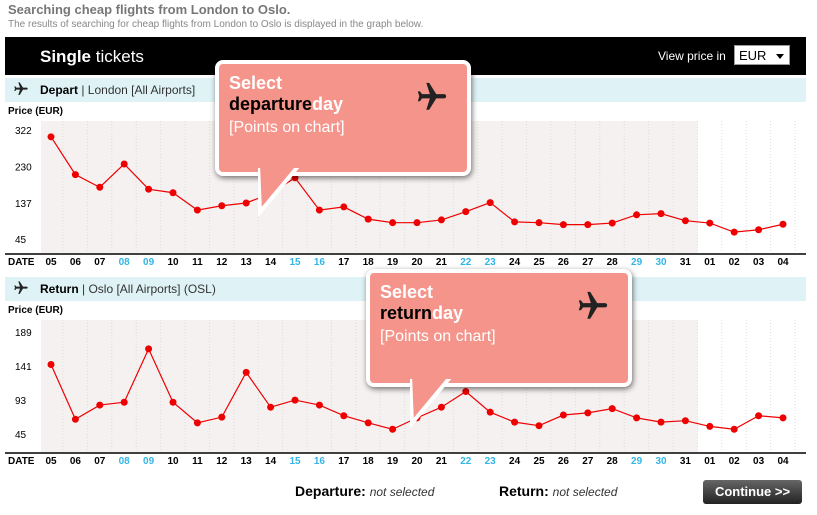 This screenshot has width=817, height=515. I want to click on y-tick-label: 230, so click(23, 167).